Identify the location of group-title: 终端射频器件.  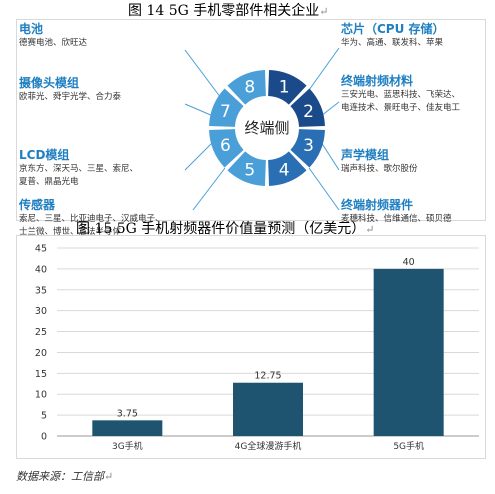
(377, 205).